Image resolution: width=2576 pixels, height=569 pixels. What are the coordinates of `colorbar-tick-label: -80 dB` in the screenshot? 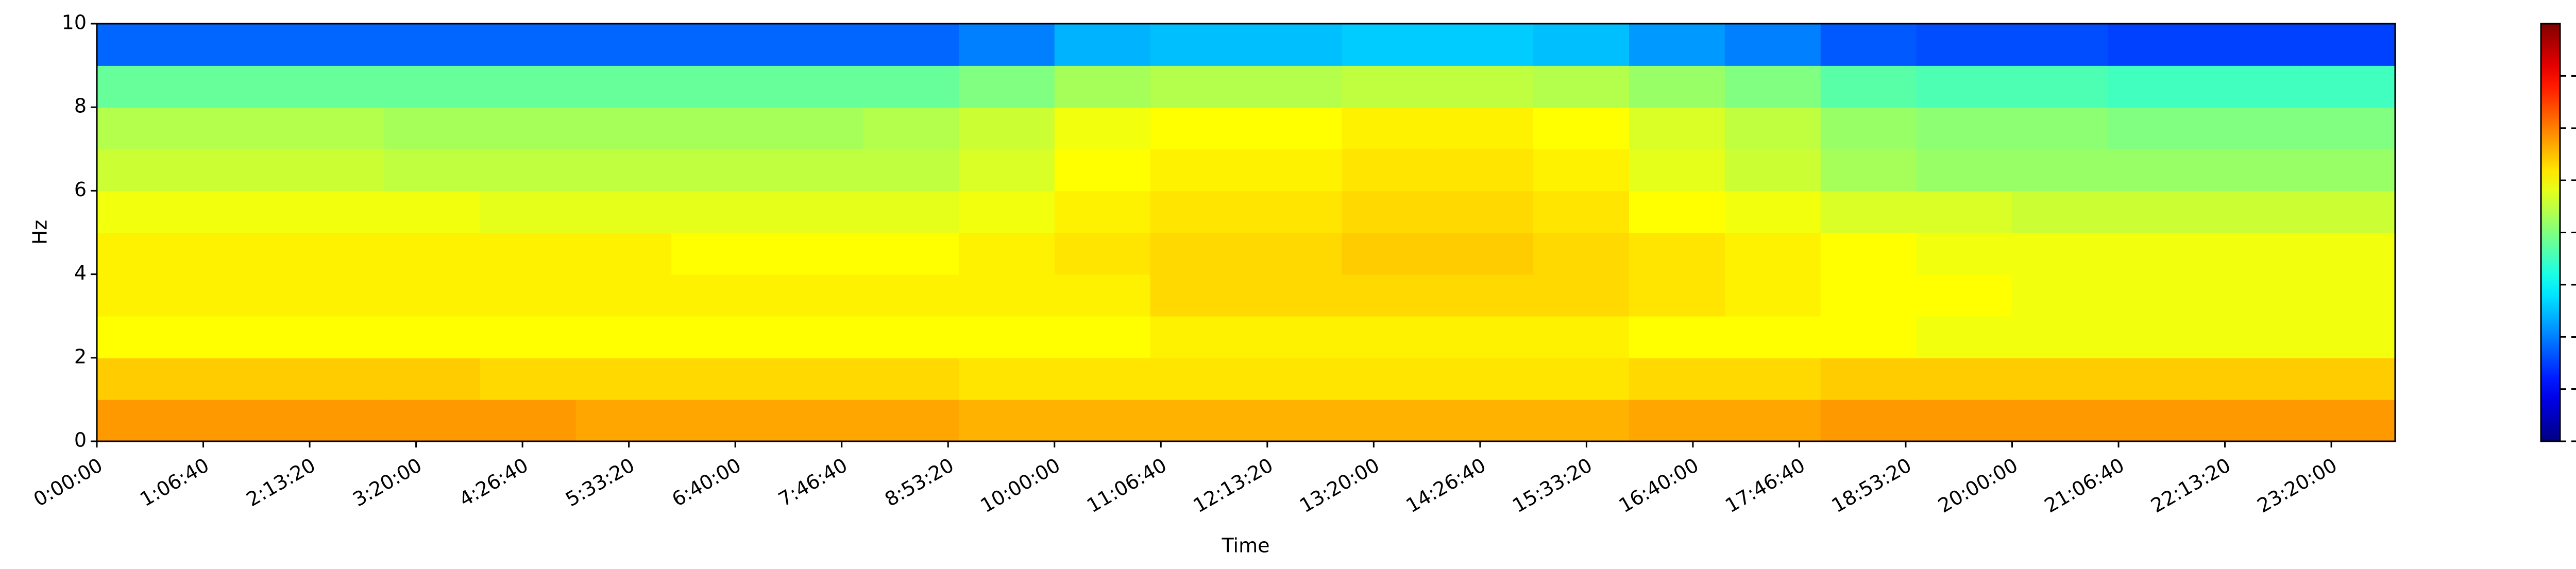 It's located at (2573, 440).